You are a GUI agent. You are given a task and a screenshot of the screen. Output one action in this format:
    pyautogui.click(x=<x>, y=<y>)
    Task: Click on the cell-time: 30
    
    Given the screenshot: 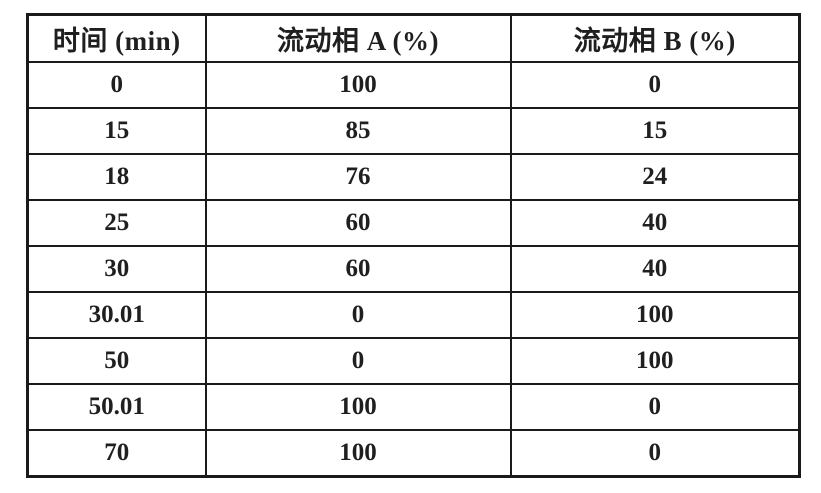 What is the action you would take?
    pyautogui.click(x=116, y=269)
    